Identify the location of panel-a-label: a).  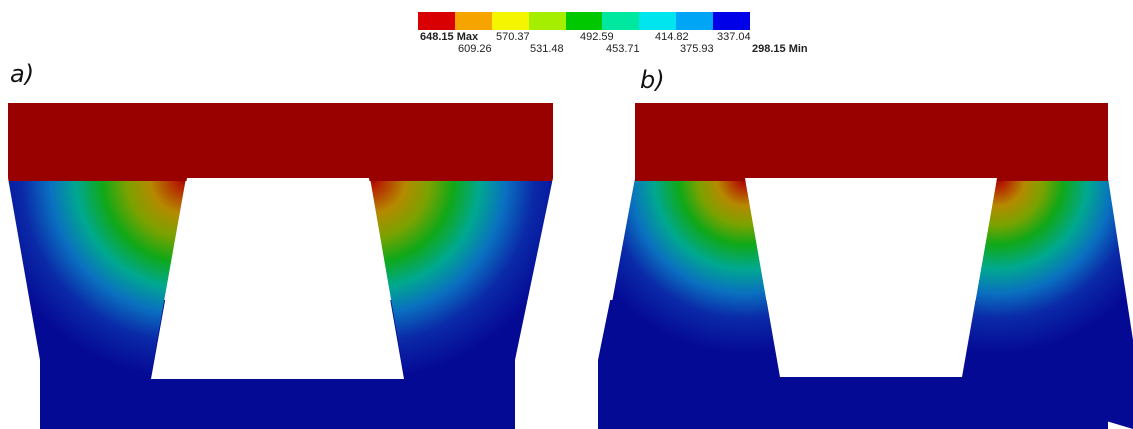
(22, 74).